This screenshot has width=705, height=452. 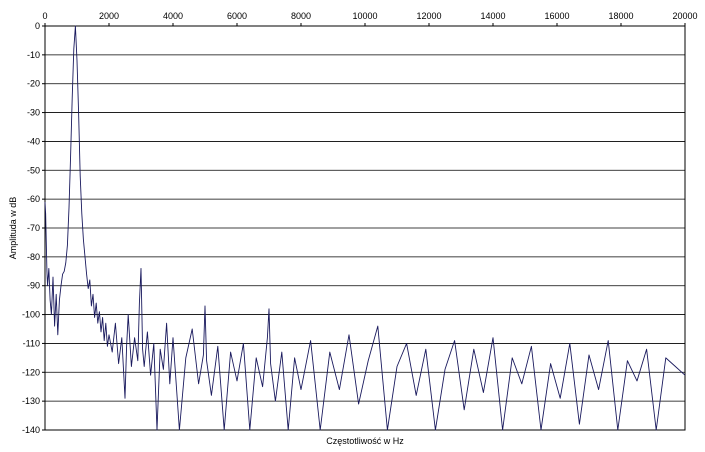 What do you see at coordinates (33, 141) in the screenshot?
I see `y-tick-label: -40` at bounding box center [33, 141].